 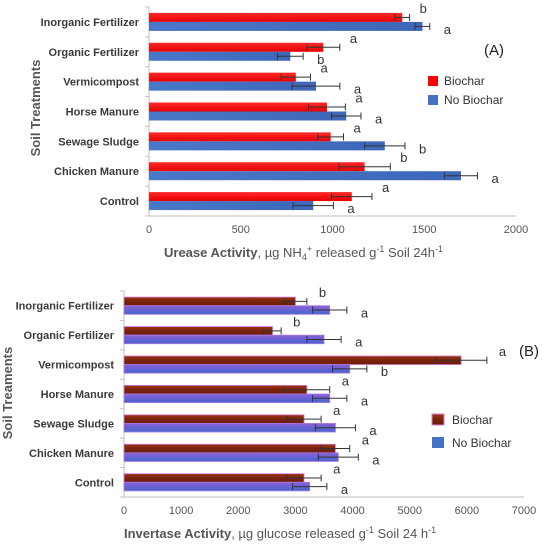 I want to click on panelB-category-label: Inorganic Fertilizer, so click(x=65, y=307).